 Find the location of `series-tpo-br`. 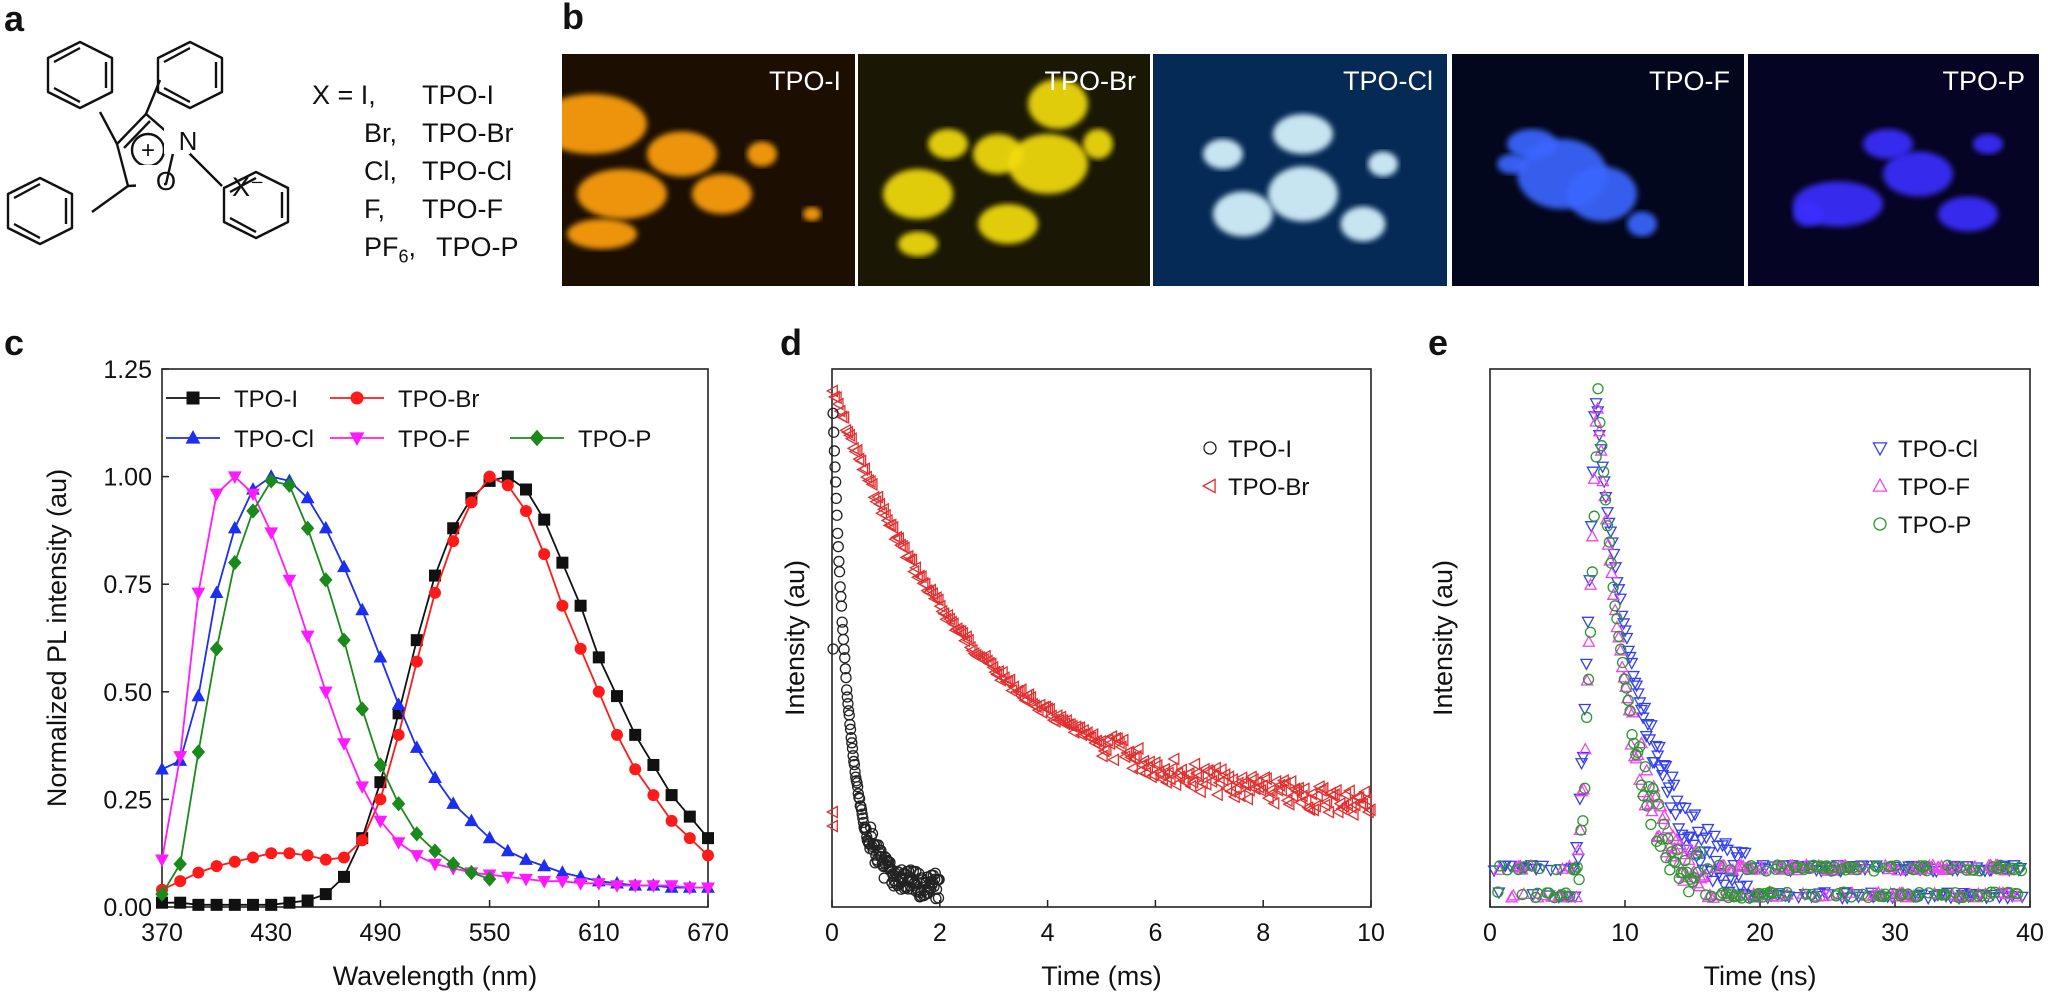

series-tpo-br is located at coordinates (435, 683).